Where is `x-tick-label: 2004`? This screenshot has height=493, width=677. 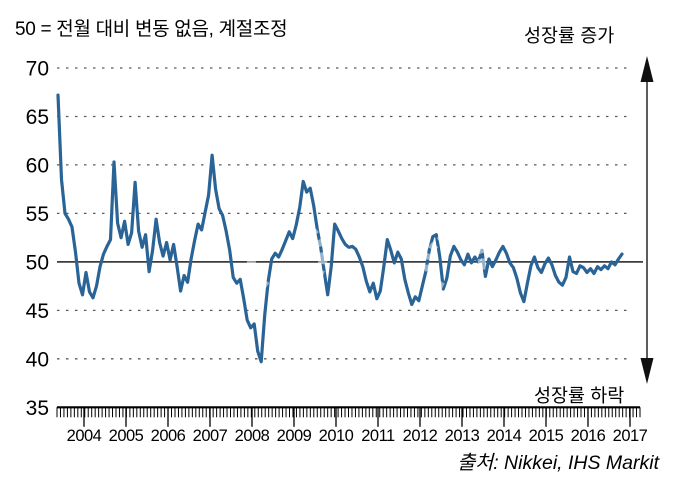
x-tick-label: 2004 is located at coordinates (84, 436).